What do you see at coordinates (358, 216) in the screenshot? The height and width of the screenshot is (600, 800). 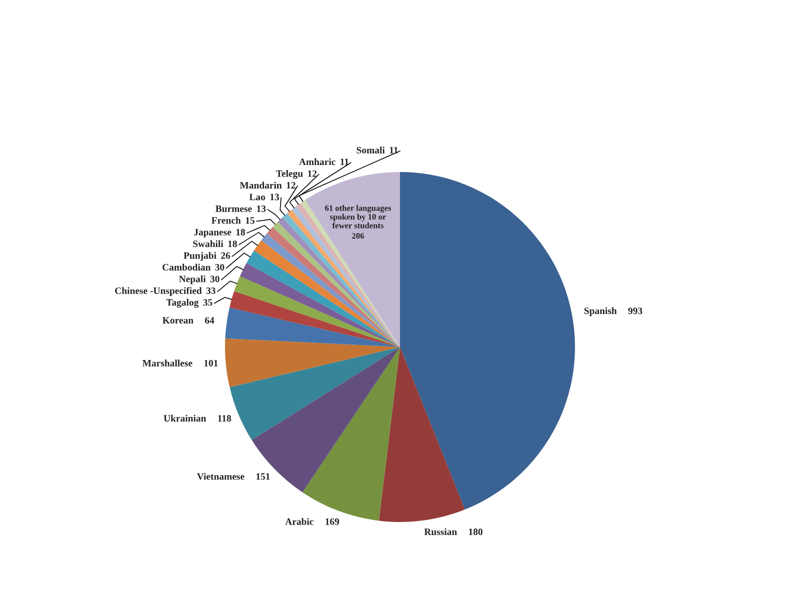 I see `slice-label: 61 other languages spoken by 10 or fewer students` at bounding box center [358, 216].